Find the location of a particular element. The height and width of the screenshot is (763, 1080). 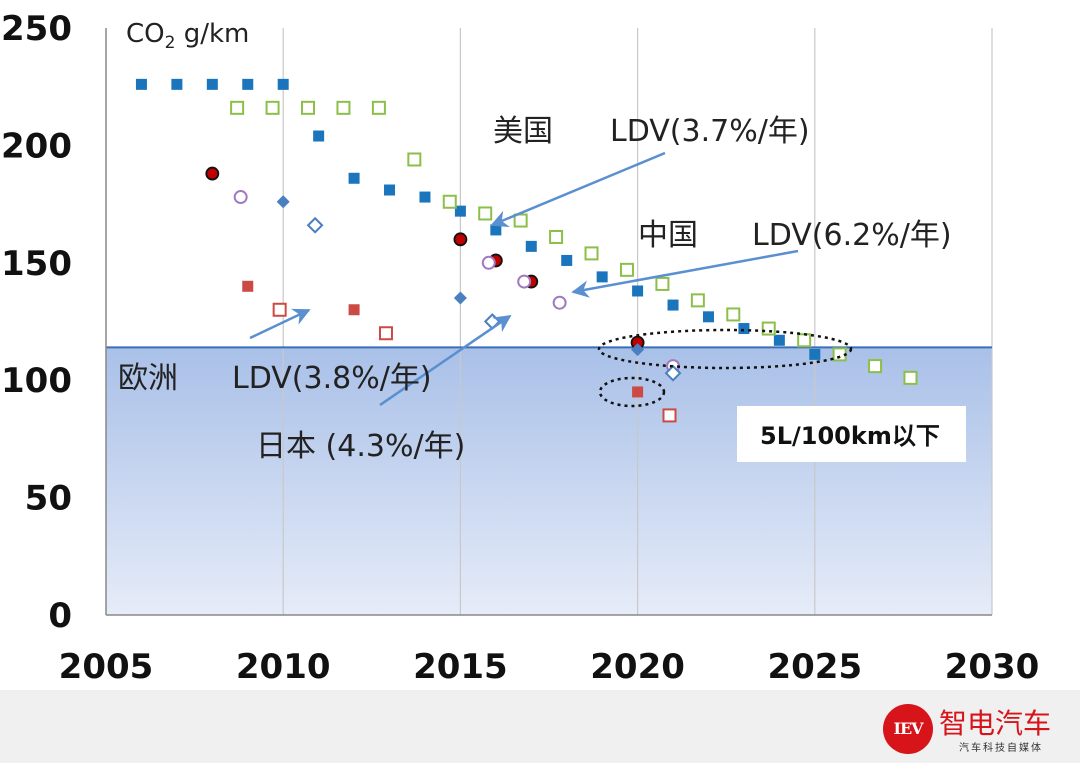

note-box is located at coordinates (851, 434).